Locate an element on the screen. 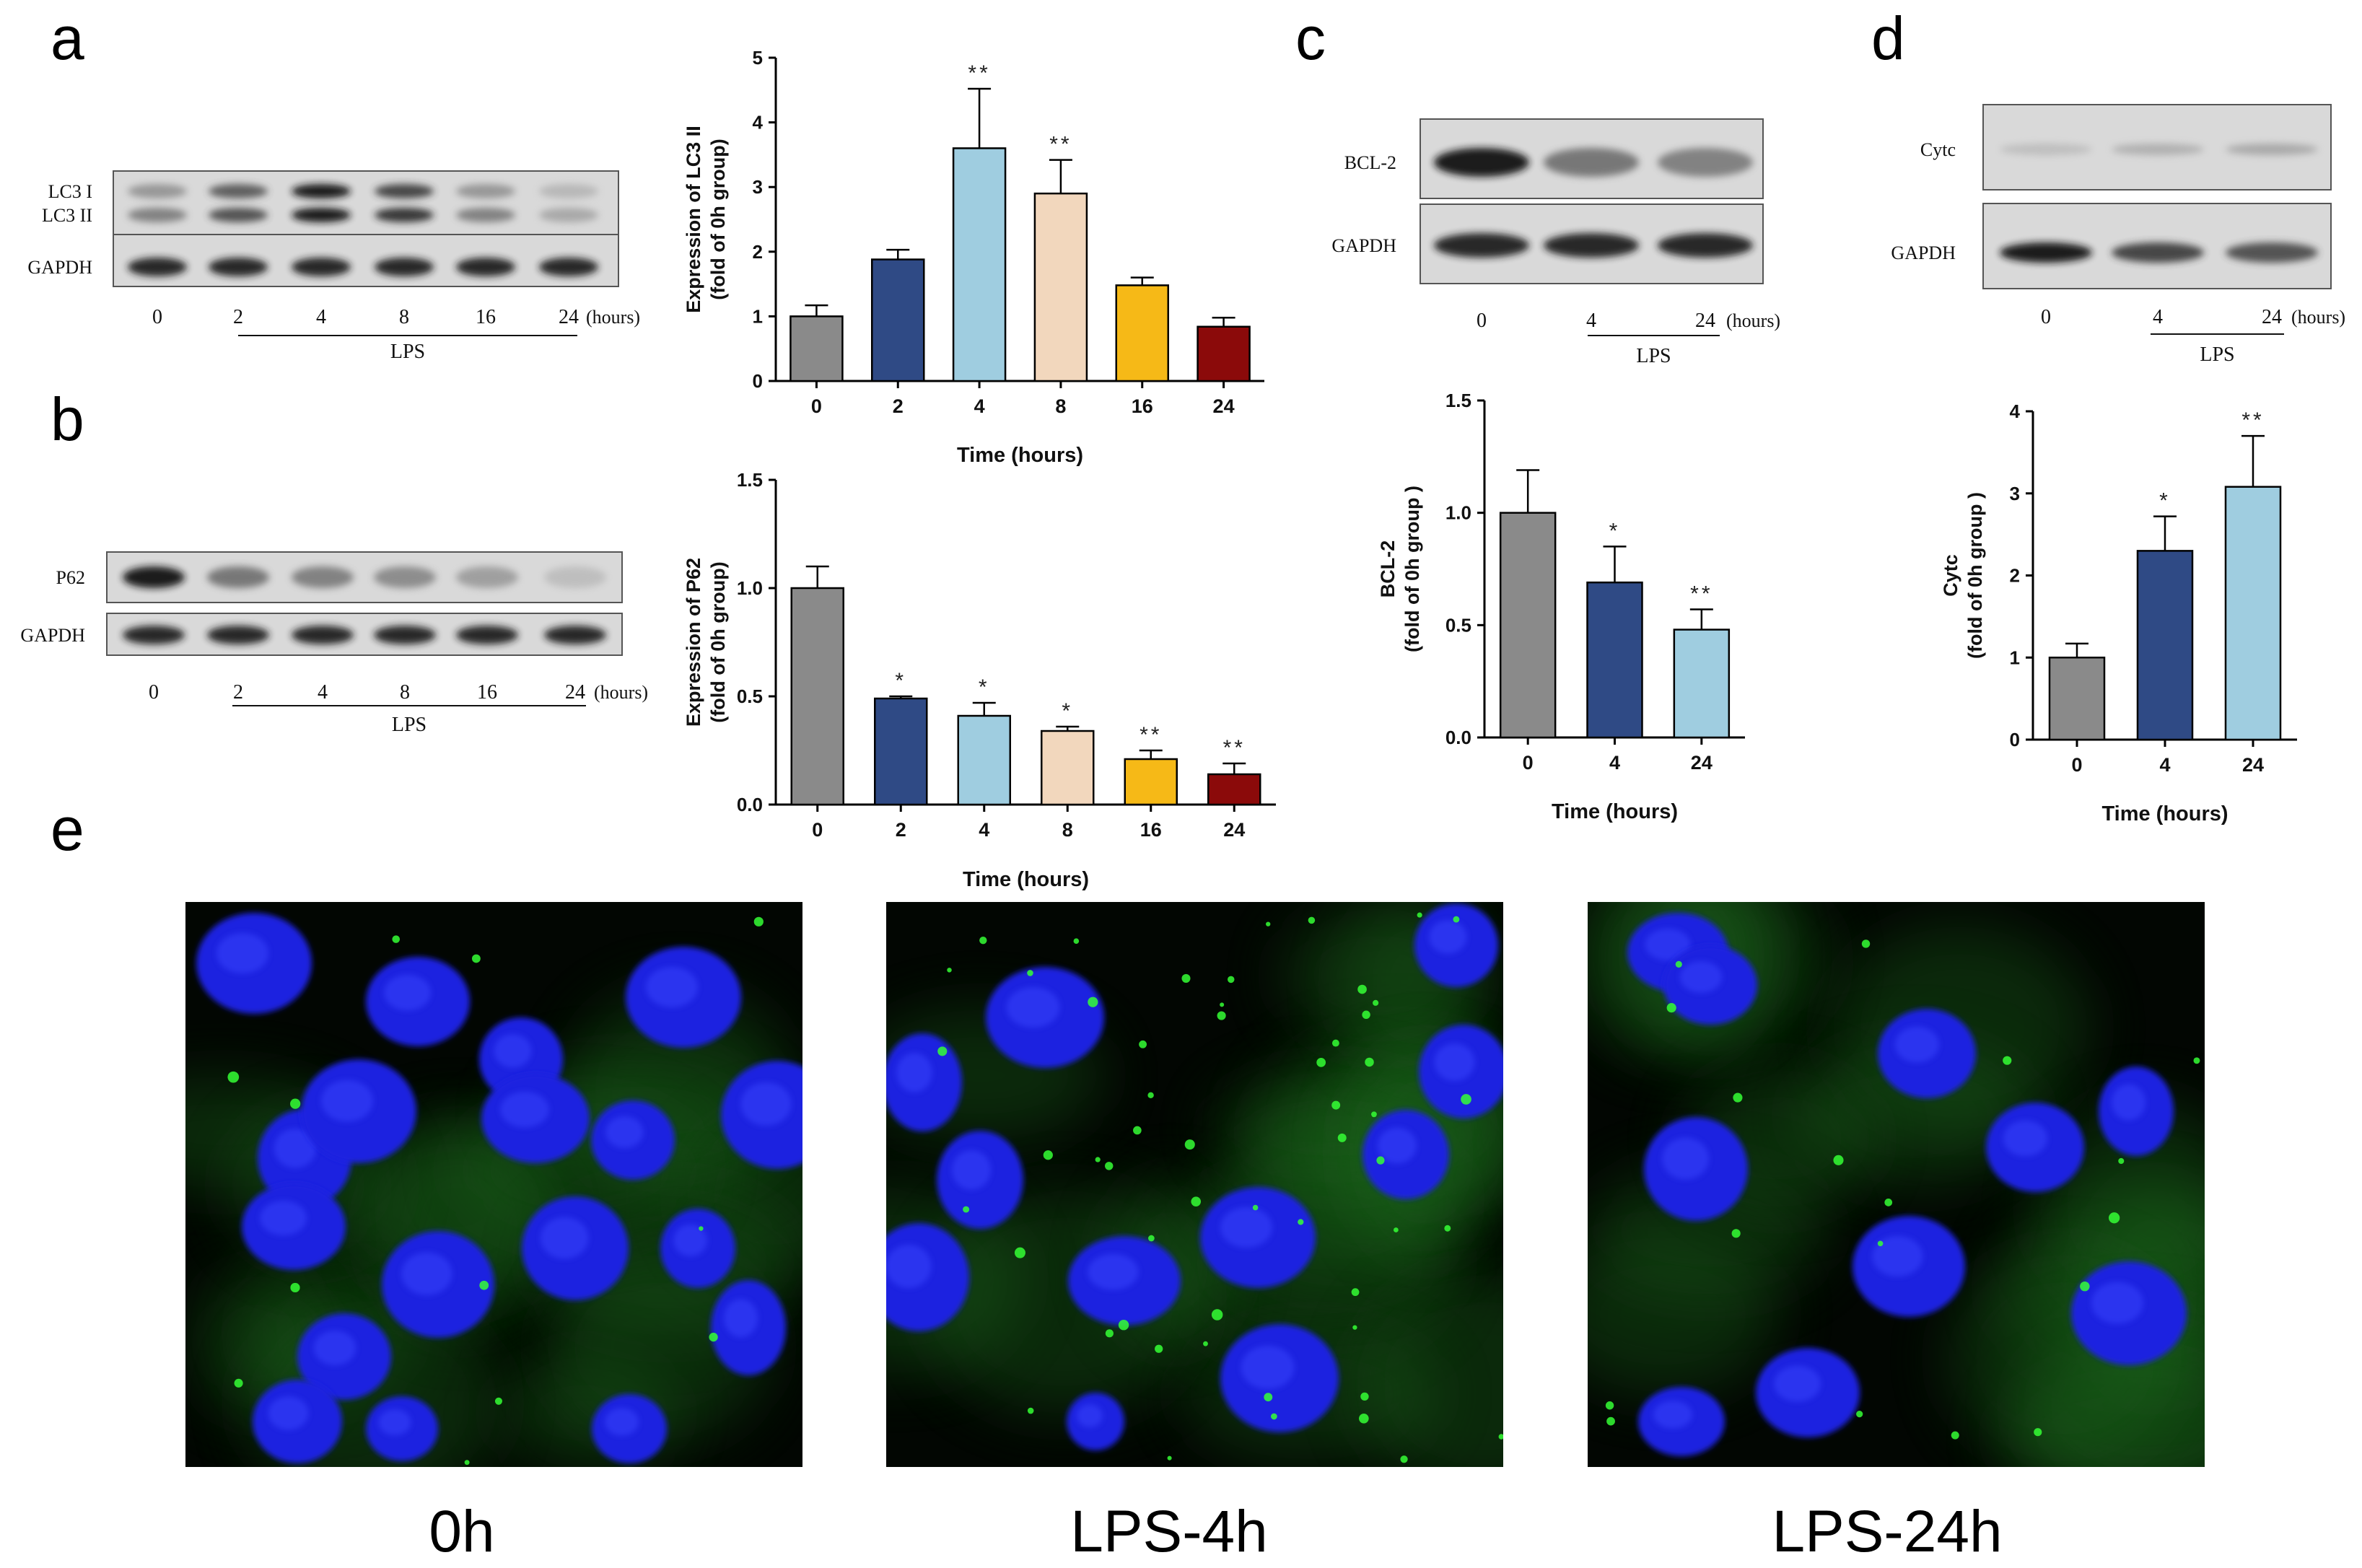  micrograph-lps-4h is located at coordinates (1194, 1184).